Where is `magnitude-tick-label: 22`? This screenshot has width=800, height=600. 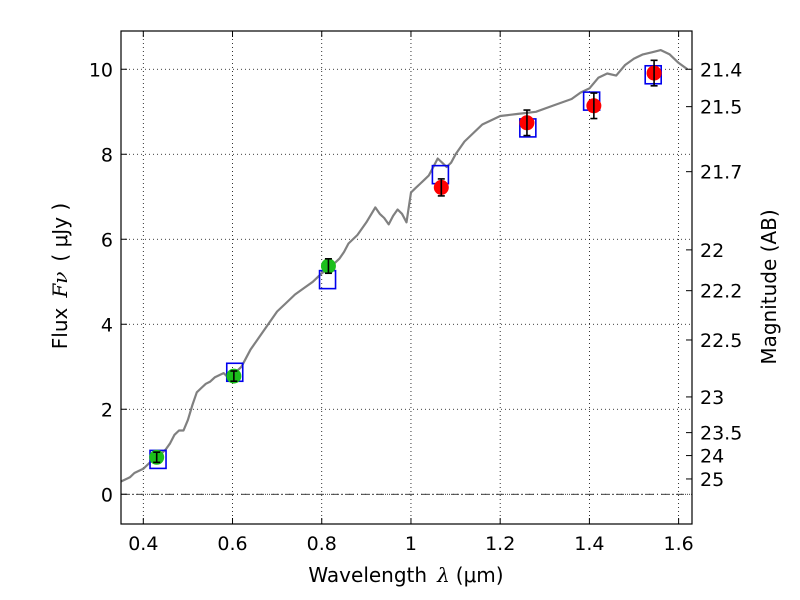 magnitude-tick-label: 22 is located at coordinates (712, 251).